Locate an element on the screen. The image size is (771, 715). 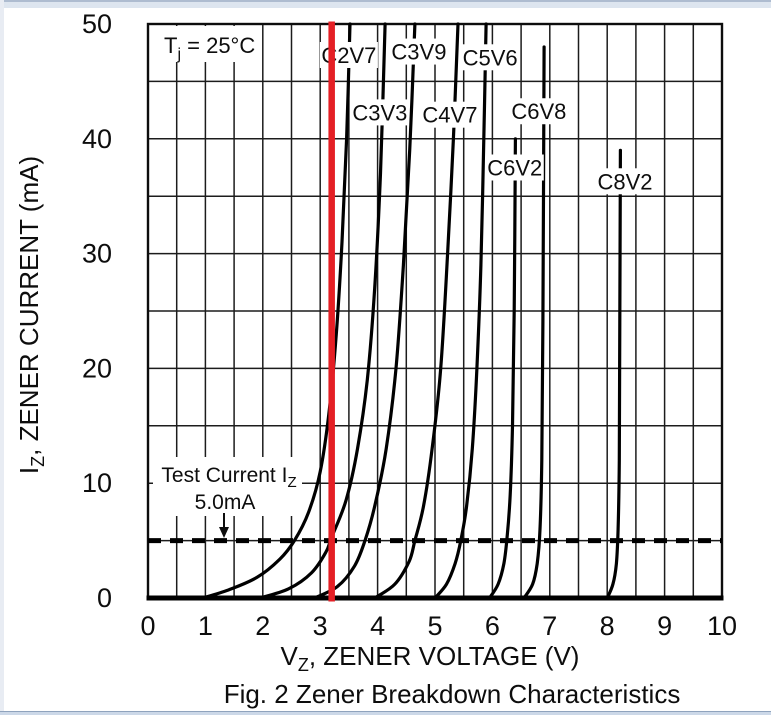
curve-label-C3V3: C3V3 is located at coordinates (379, 112).